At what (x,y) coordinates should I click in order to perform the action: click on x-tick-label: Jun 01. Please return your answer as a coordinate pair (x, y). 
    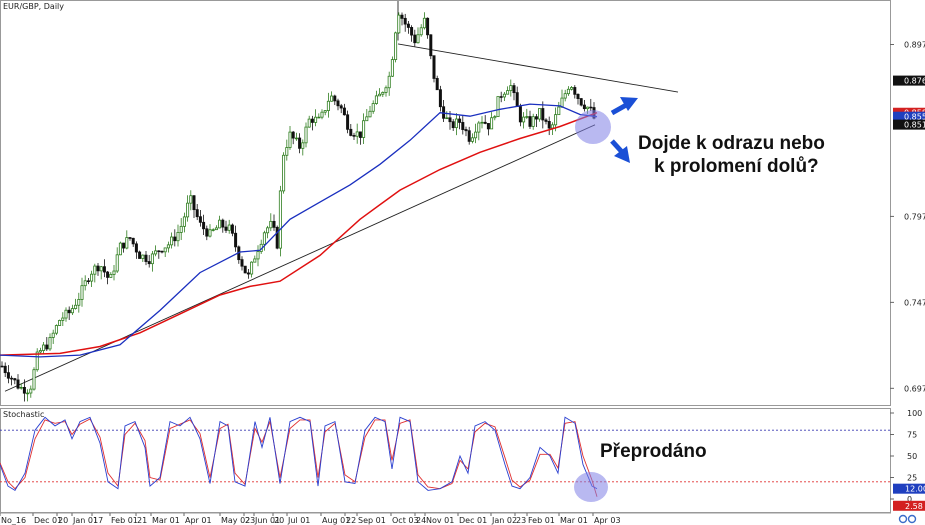
    Looking at the image, I should click on (267, 520).